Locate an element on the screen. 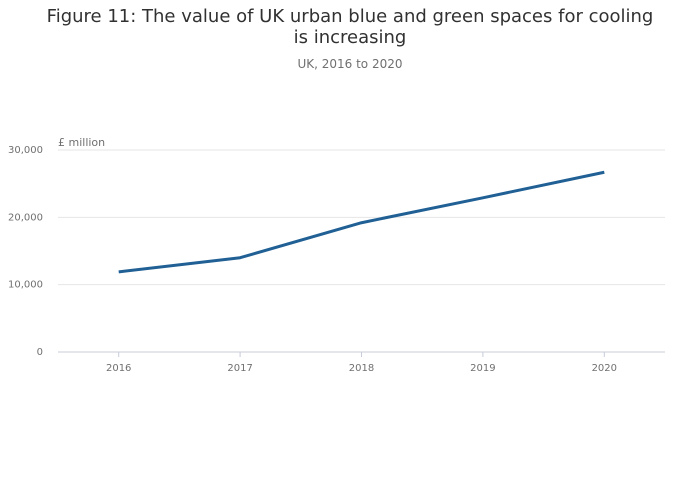  x-tick-label: 2018 is located at coordinates (361, 368).